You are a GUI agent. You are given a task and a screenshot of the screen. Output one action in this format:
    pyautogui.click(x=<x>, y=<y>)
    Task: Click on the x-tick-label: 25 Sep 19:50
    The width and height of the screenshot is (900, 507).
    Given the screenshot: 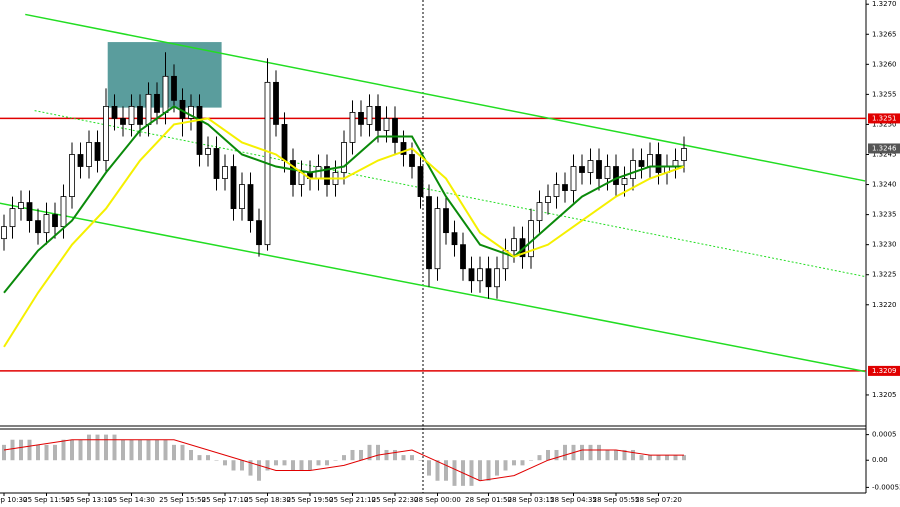 What is the action you would take?
    pyautogui.click(x=310, y=500)
    